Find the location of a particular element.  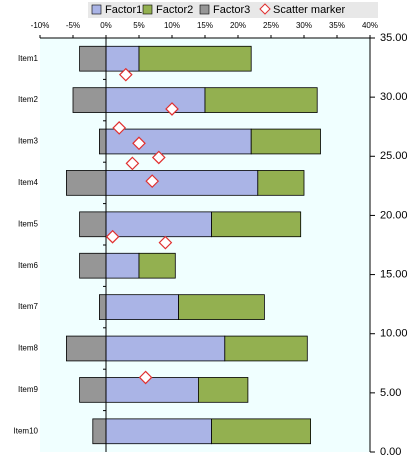

x-tick-label: -10% is located at coordinates (40, 25).